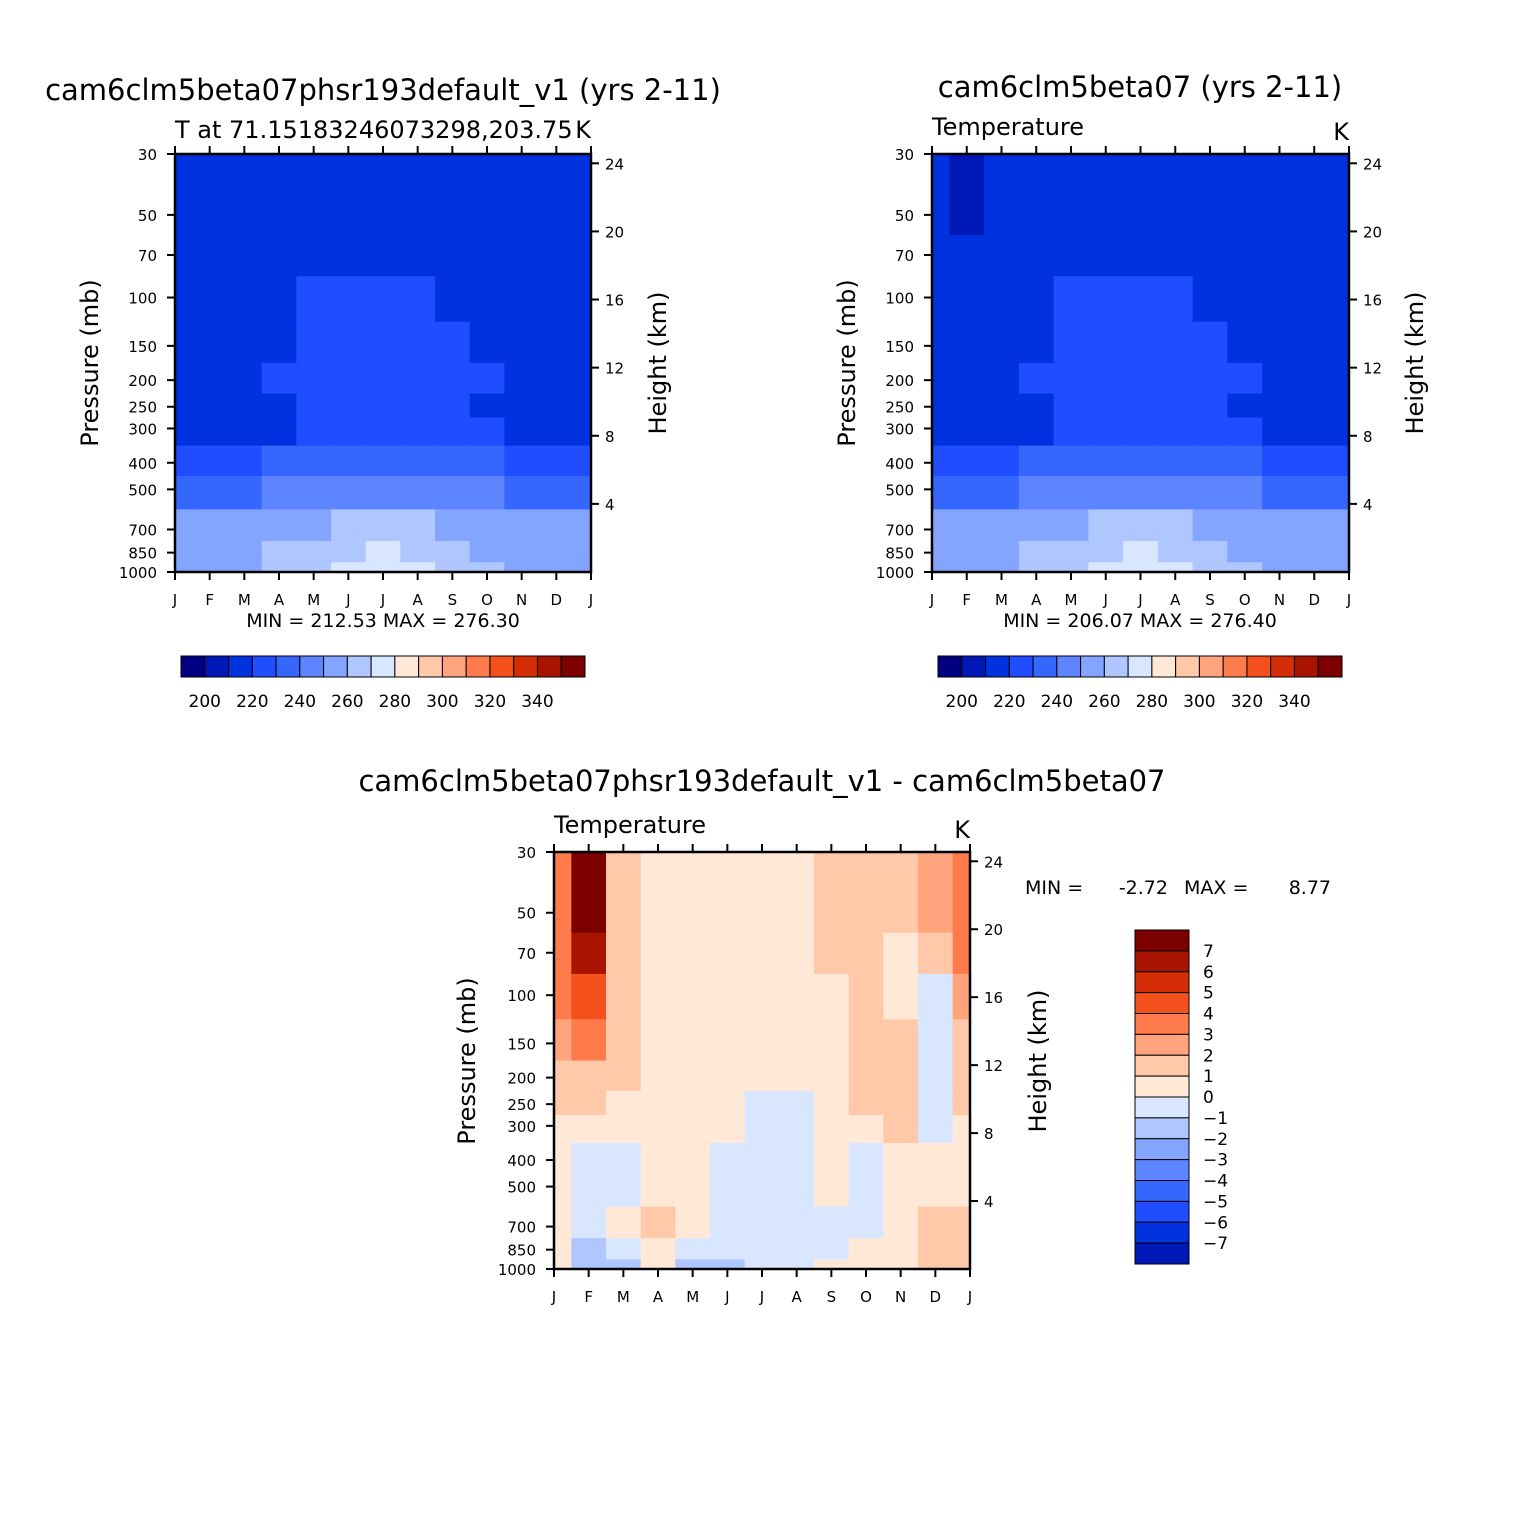  What do you see at coordinates (147, 155) in the screenshot?
I see `y-tick-label: 30` at bounding box center [147, 155].